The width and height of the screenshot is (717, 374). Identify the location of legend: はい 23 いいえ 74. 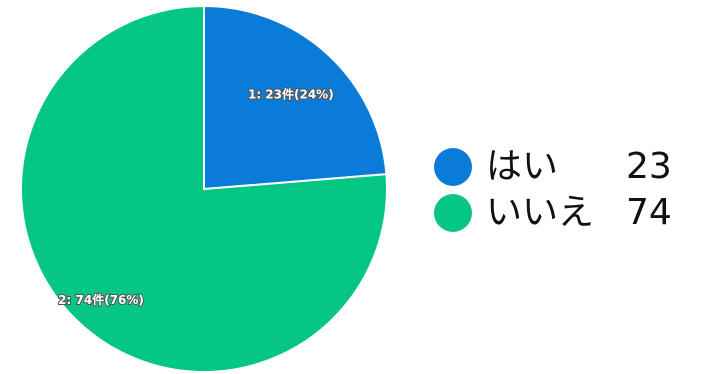
(569, 190).